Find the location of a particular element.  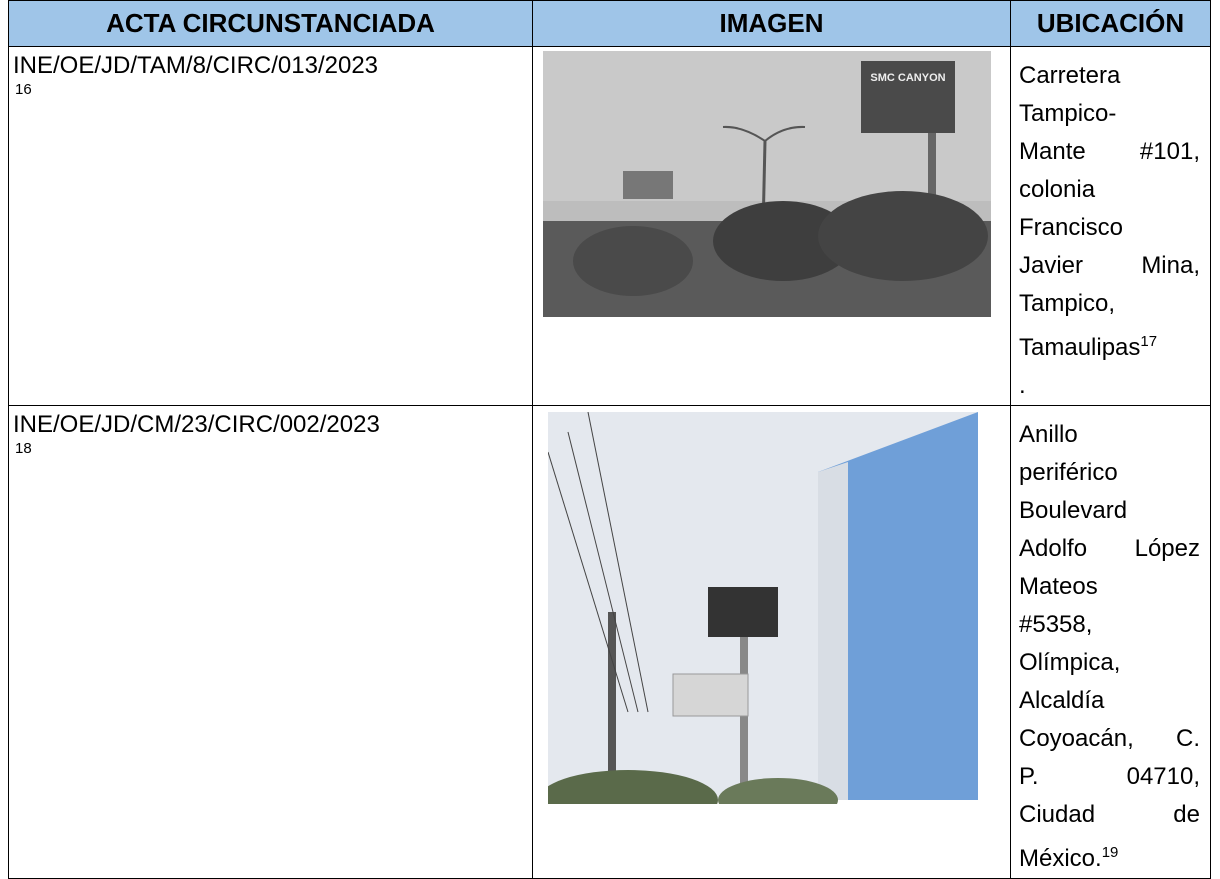

footnote-ref: 19 is located at coordinates (1110, 852).